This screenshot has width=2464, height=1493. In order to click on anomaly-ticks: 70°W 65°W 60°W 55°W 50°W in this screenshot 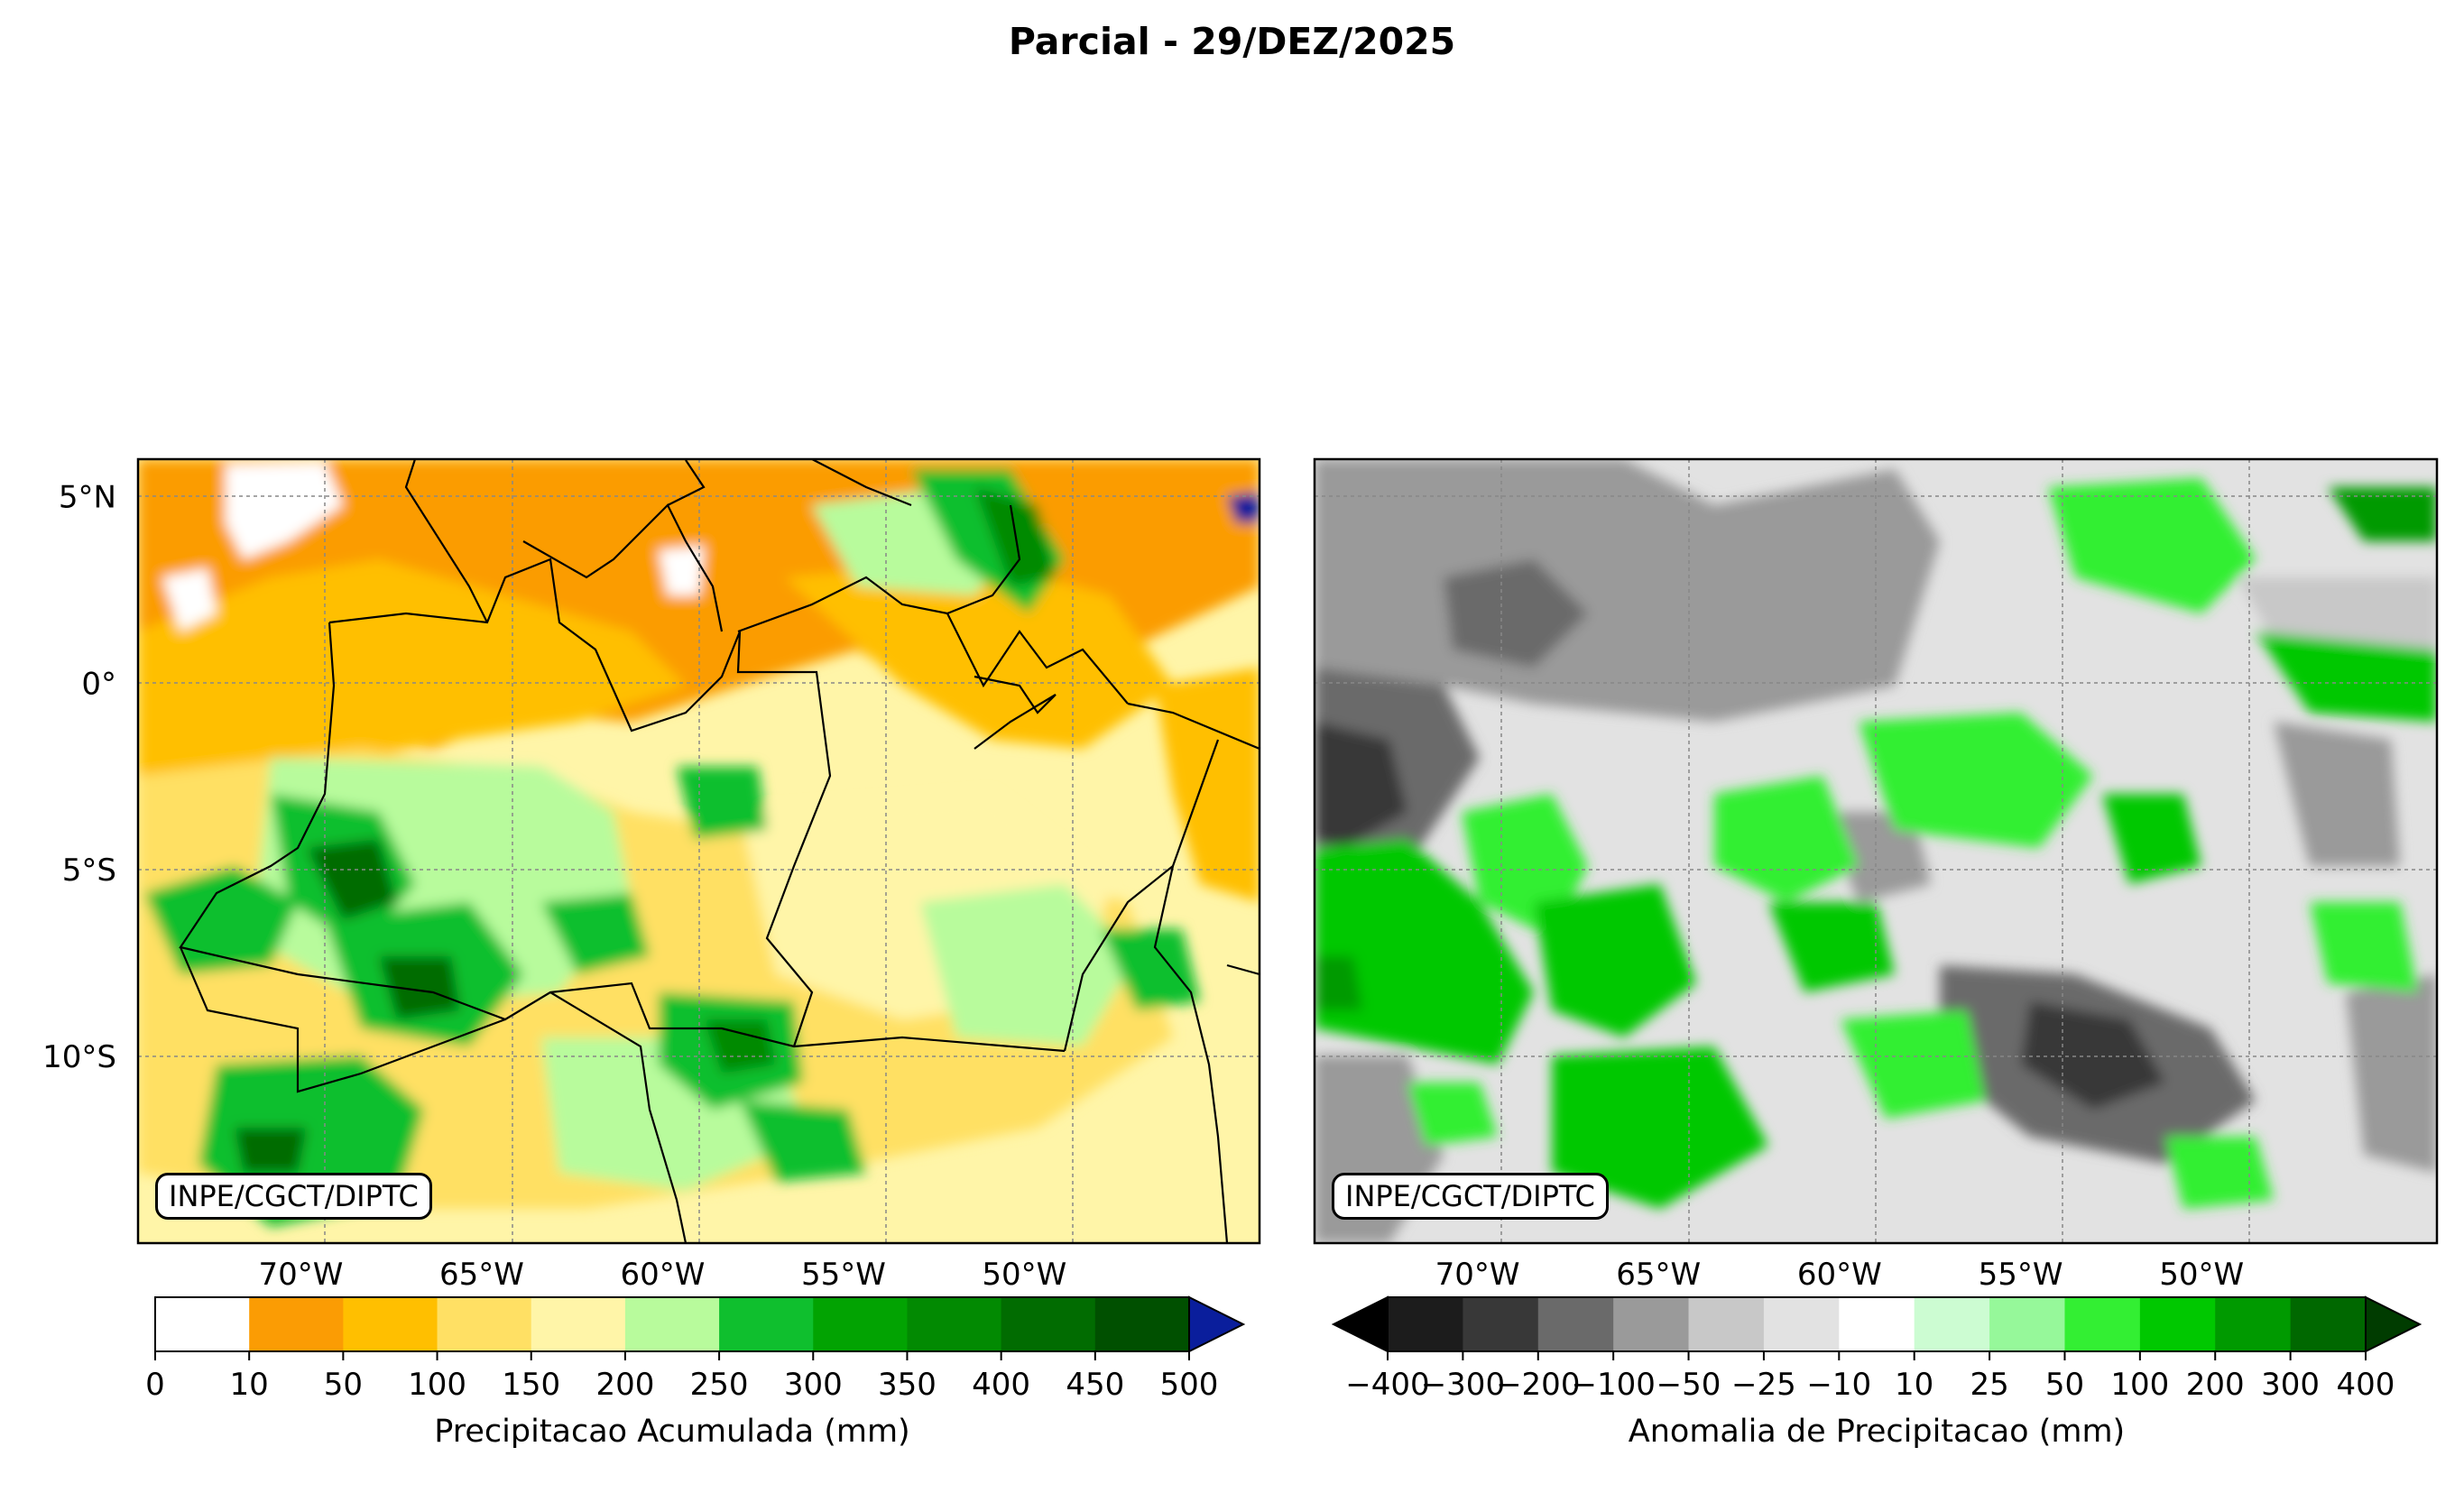, I will do `click(1839, 1275)`.